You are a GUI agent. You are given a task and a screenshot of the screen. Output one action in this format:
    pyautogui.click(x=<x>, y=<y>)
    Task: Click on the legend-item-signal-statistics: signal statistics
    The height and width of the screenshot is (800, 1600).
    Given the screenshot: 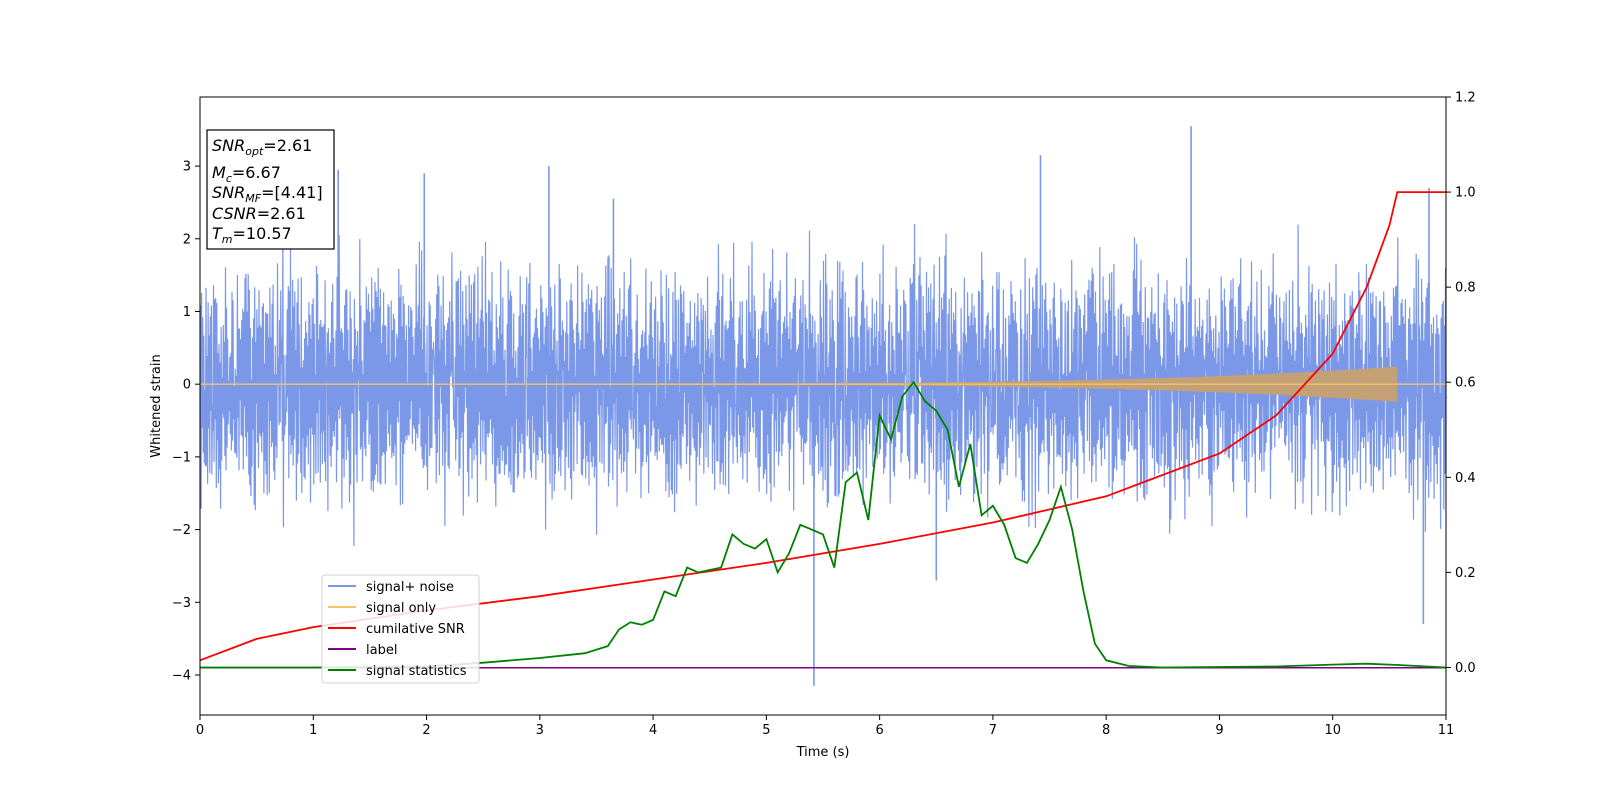 What is the action you would take?
    pyautogui.click(x=397, y=671)
    